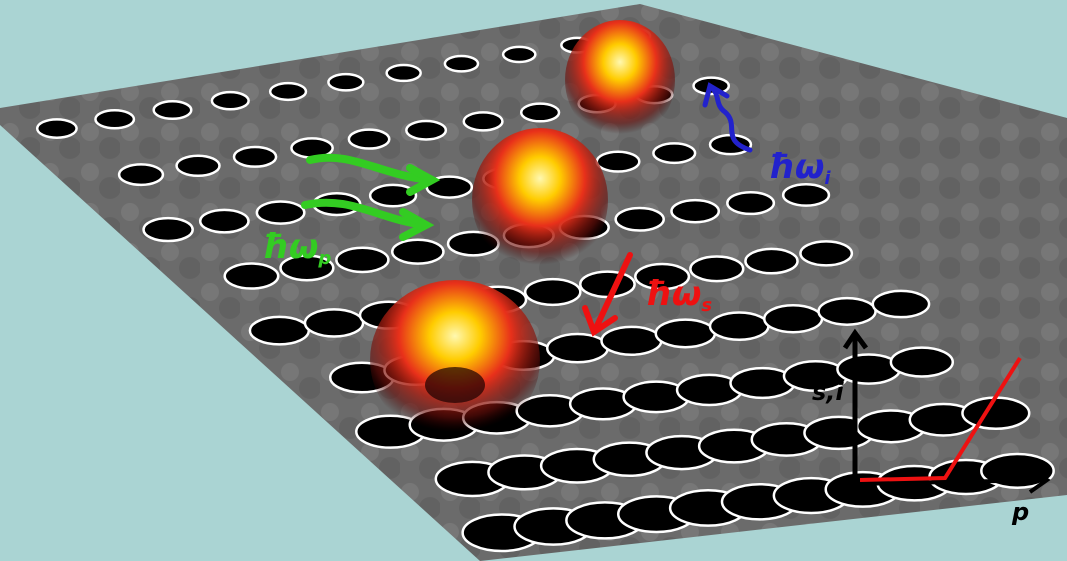 This screenshot has width=1067, height=561. I want to click on idler-arrowhead, so click(716, 95).